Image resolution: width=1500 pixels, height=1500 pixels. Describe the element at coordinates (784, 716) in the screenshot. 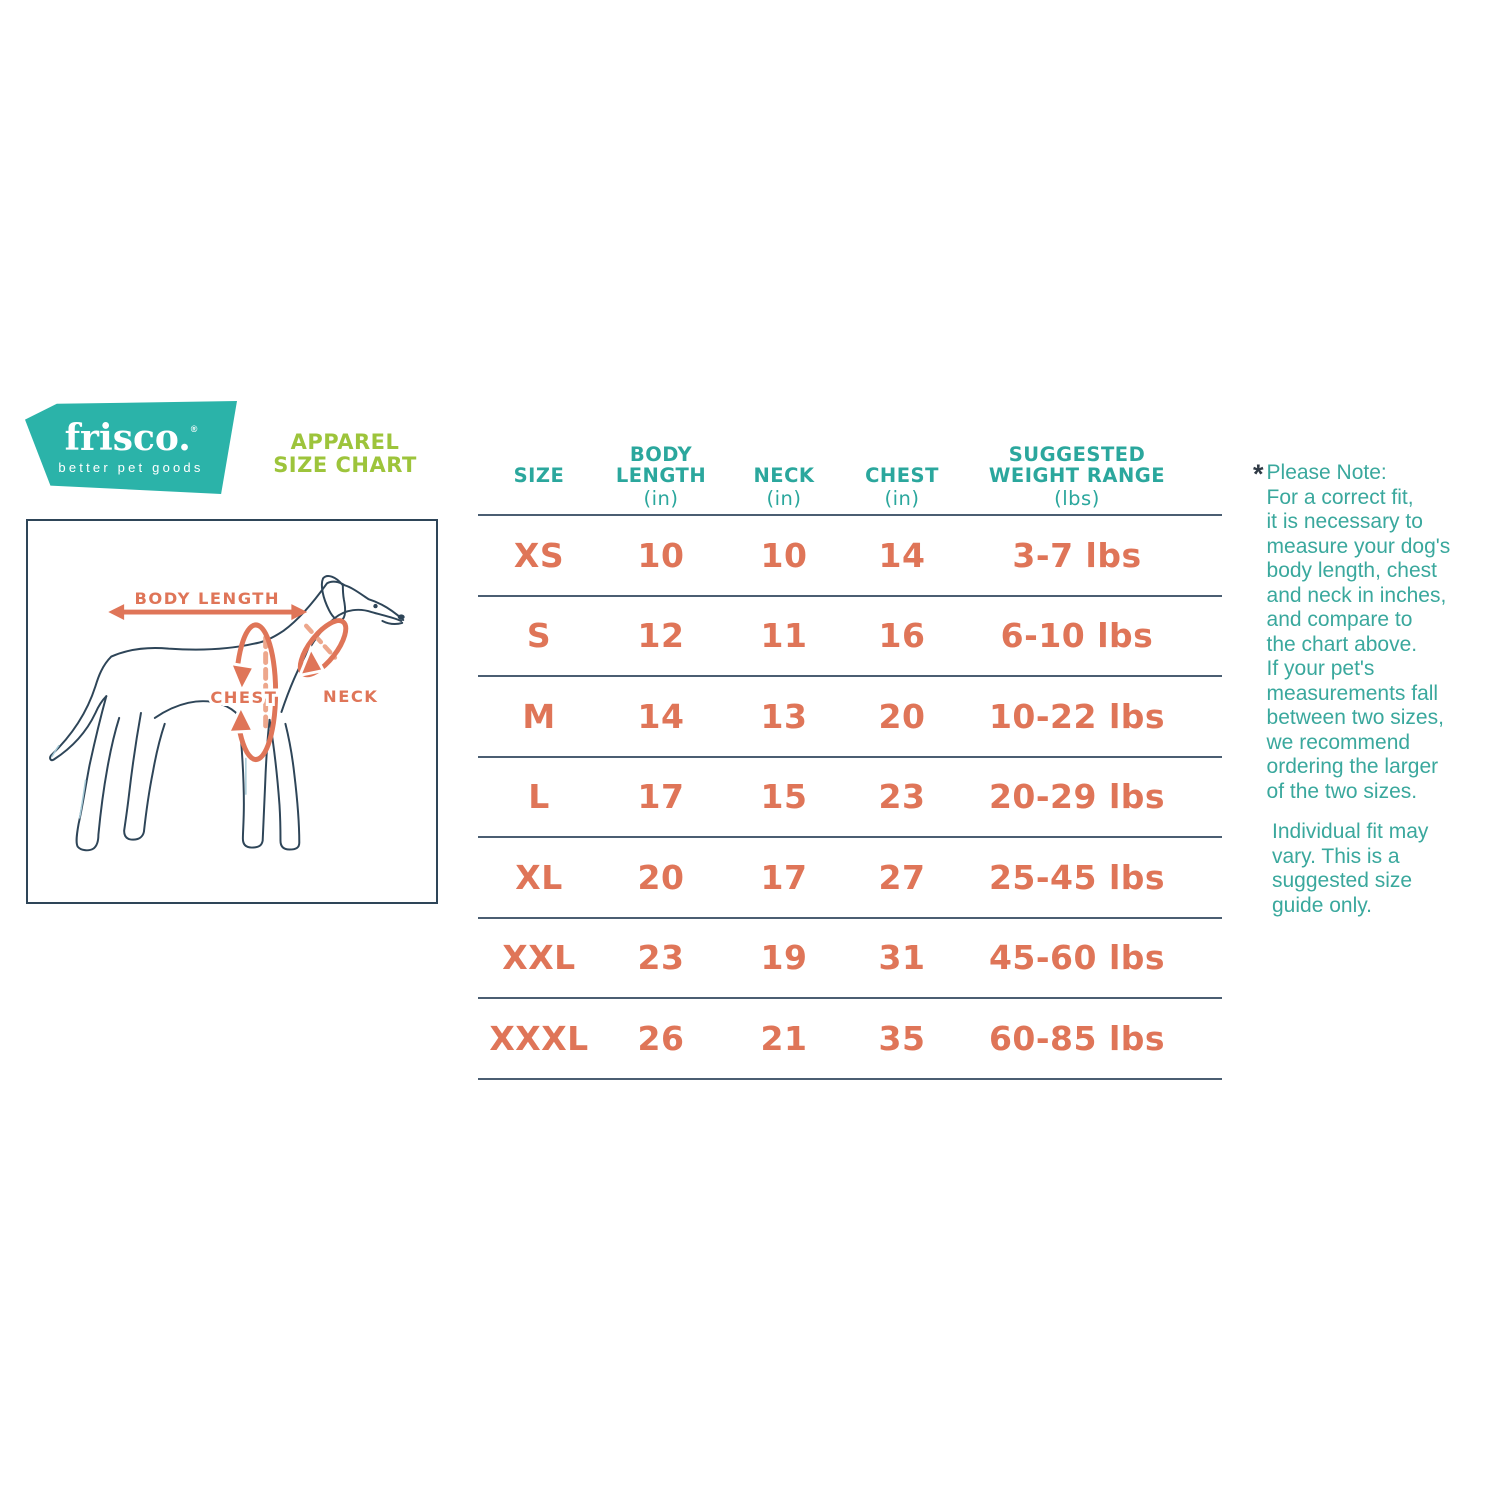

I see `neck-value: 13` at that location.